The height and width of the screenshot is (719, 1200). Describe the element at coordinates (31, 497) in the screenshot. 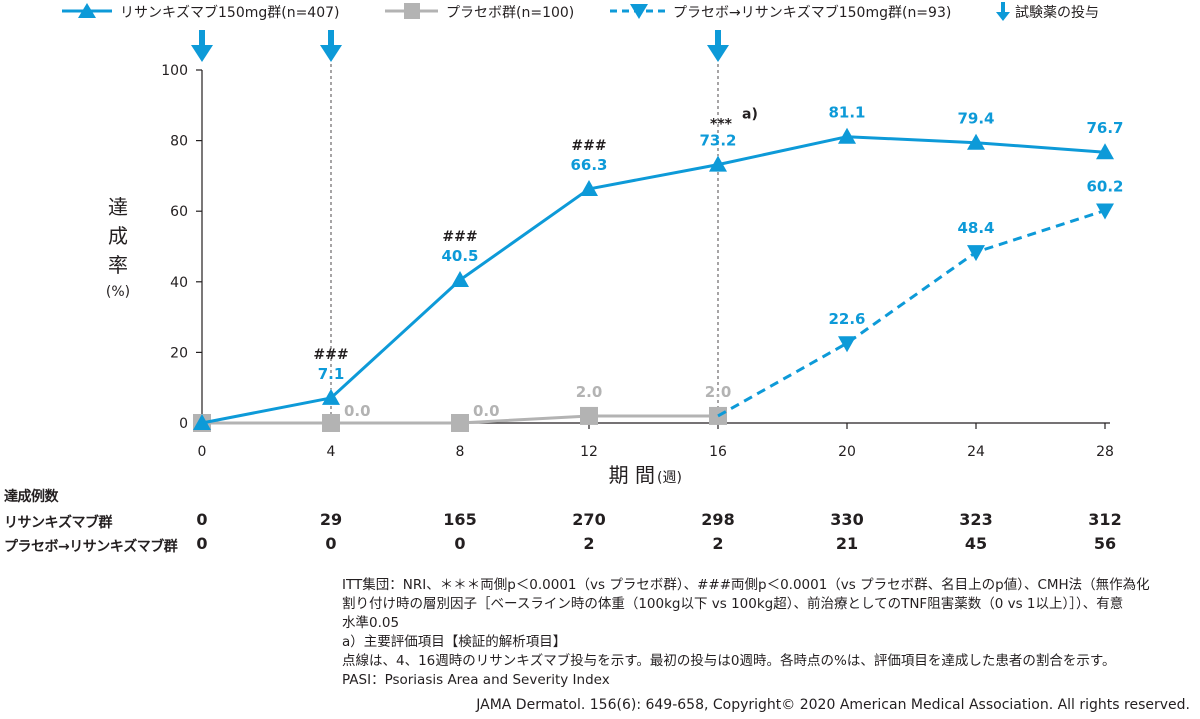

I see `counts-header: 達成例数` at that location.